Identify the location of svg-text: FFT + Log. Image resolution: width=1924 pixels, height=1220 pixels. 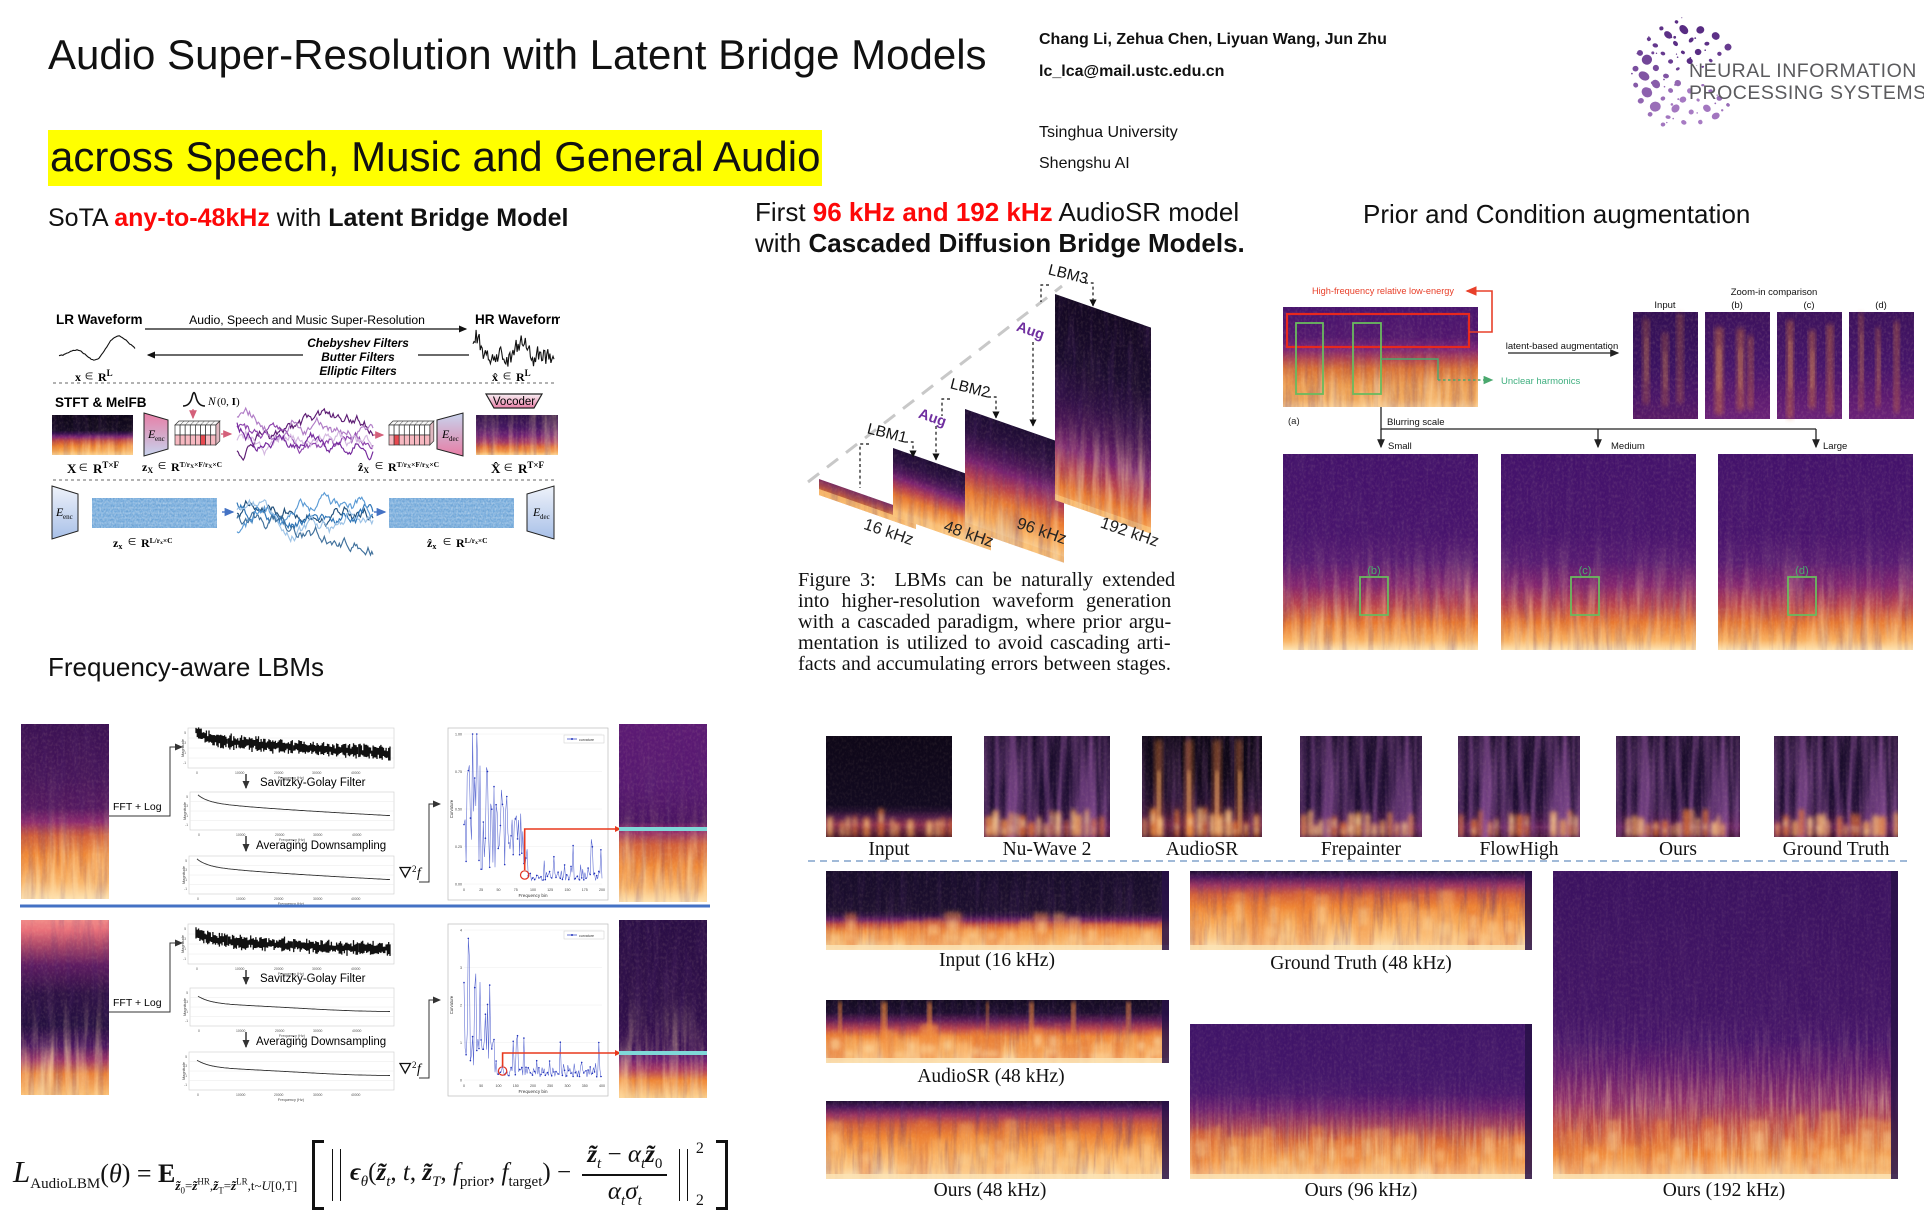
(137, 807).